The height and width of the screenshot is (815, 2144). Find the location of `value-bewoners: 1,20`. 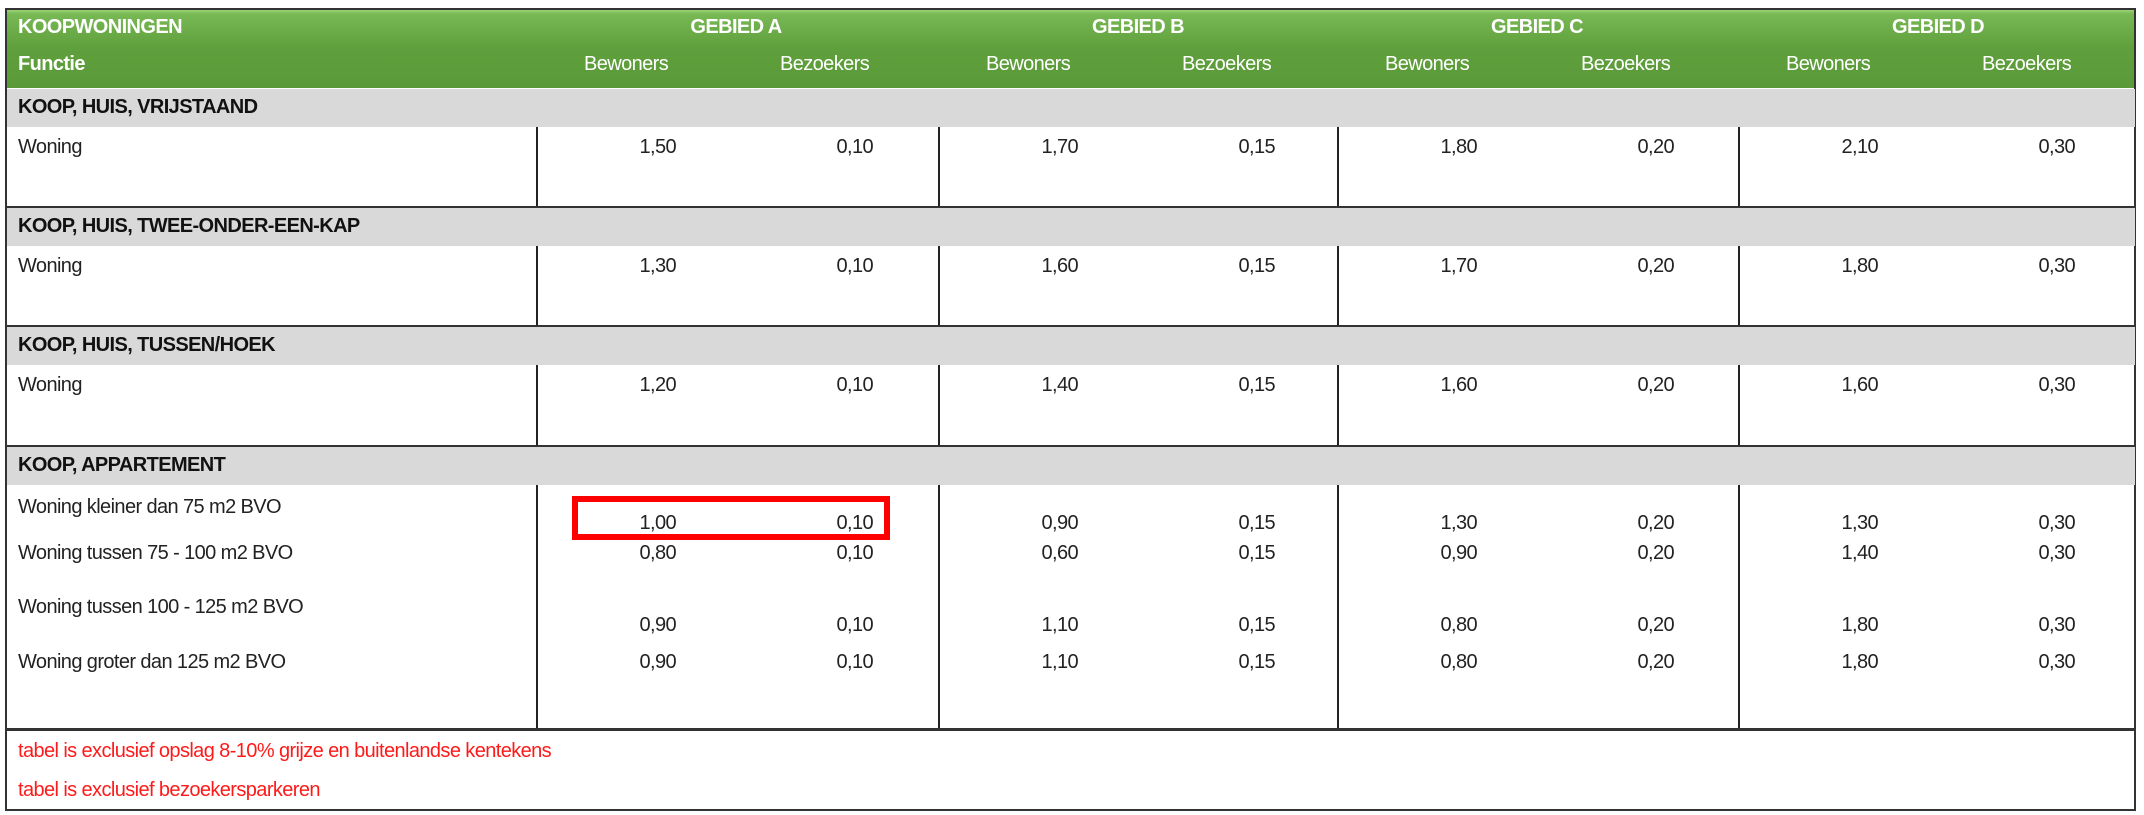

value-bewoners: 1,20 is located at coordinates (657, 385).